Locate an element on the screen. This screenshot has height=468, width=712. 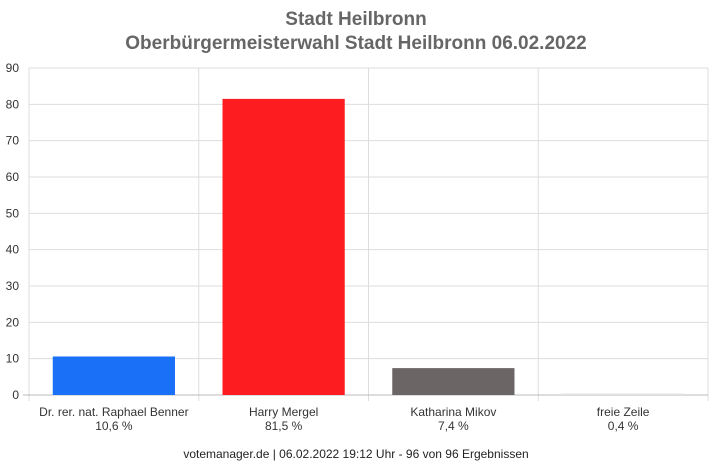
x-tick-label: Katharina Mikov is located at coordinates (453, 412).